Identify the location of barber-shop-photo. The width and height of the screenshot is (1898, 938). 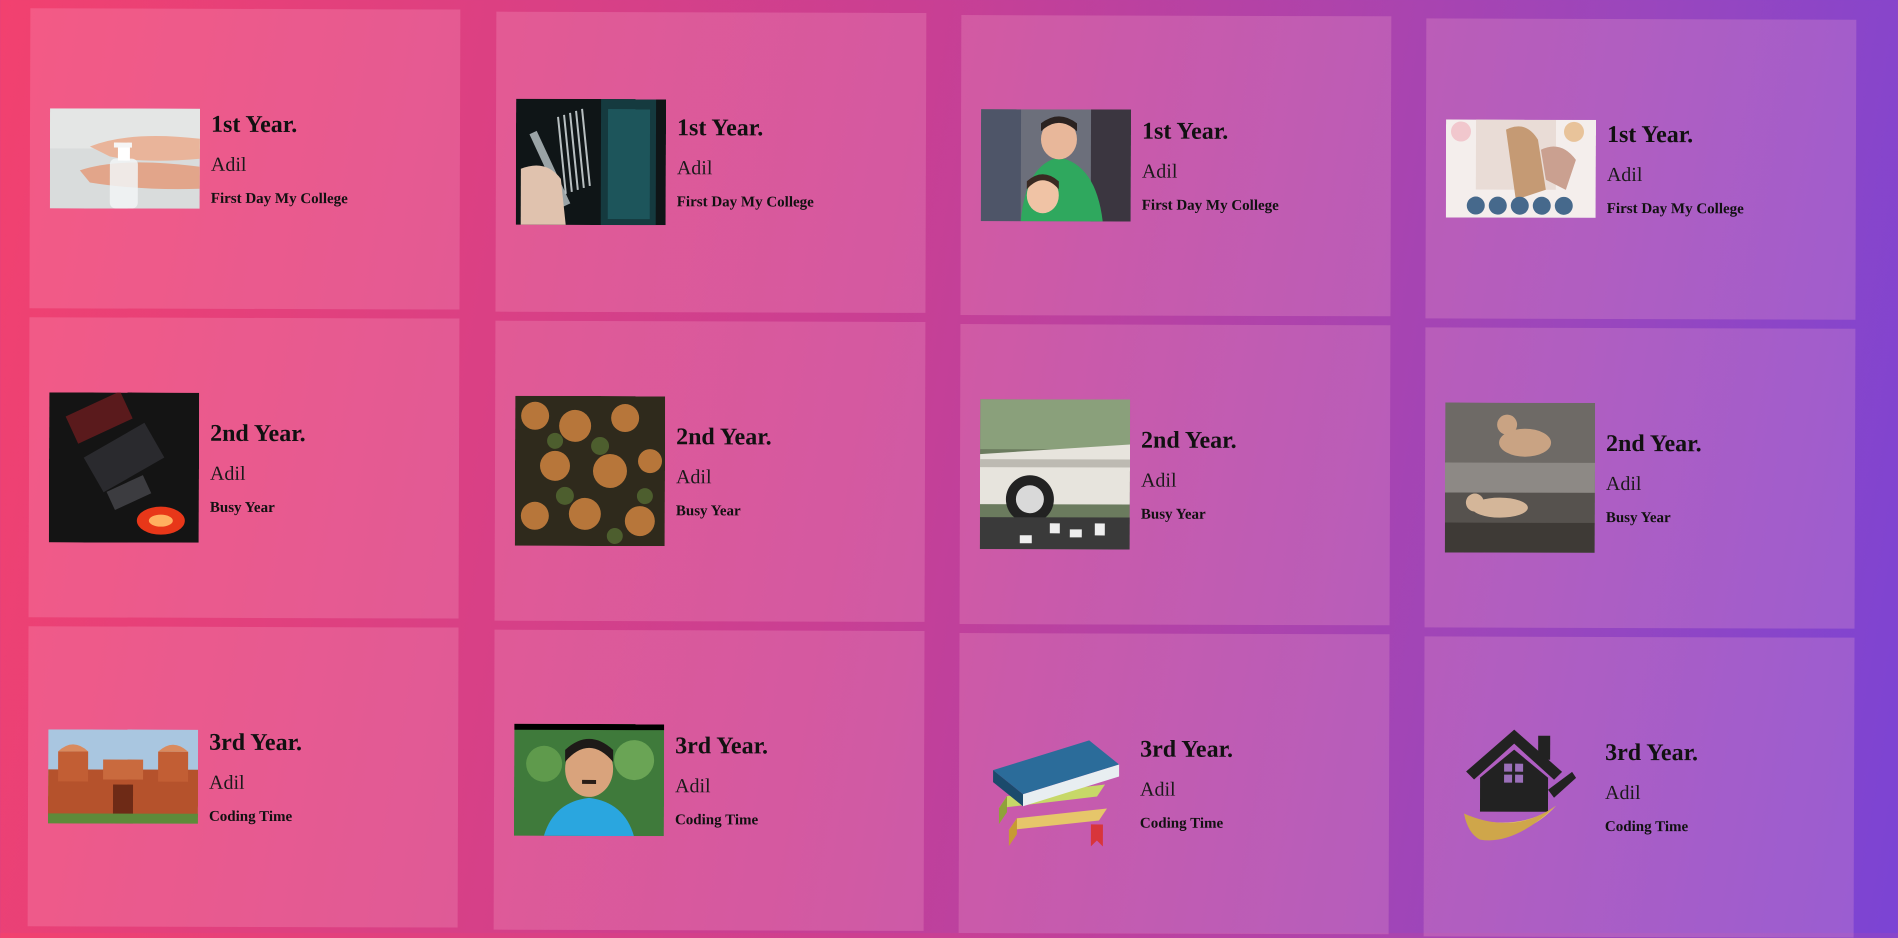
(1056, 165).